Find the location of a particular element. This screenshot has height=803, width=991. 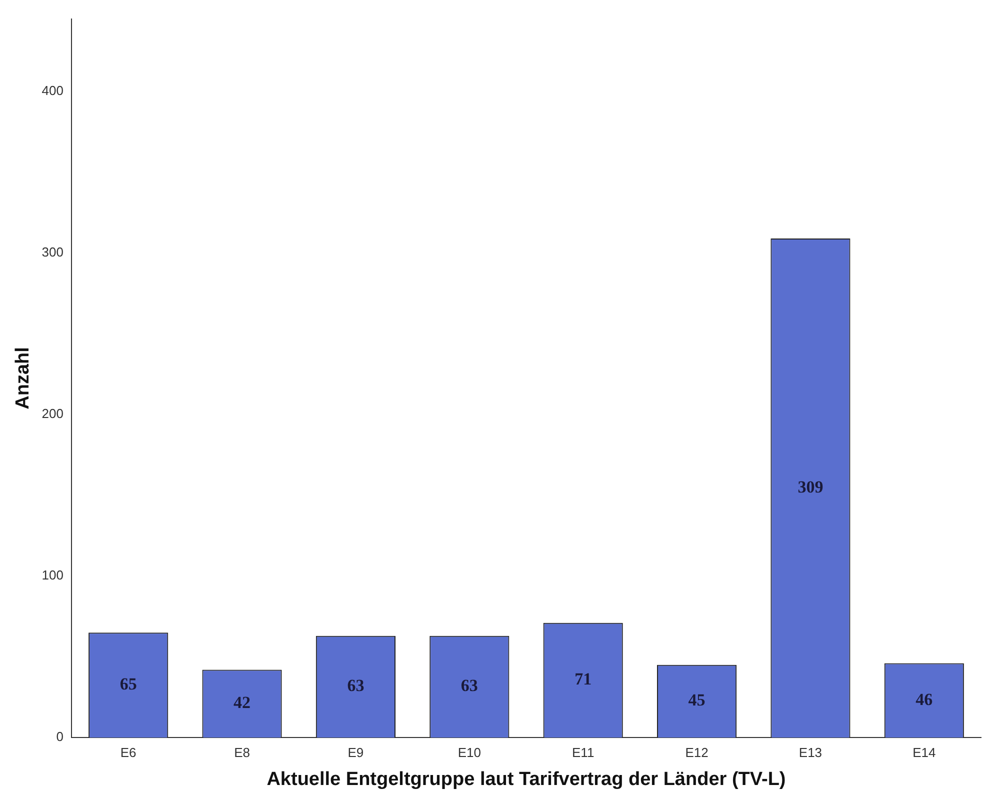

y-tick-label: 400 is located at coordinates (53, 90).